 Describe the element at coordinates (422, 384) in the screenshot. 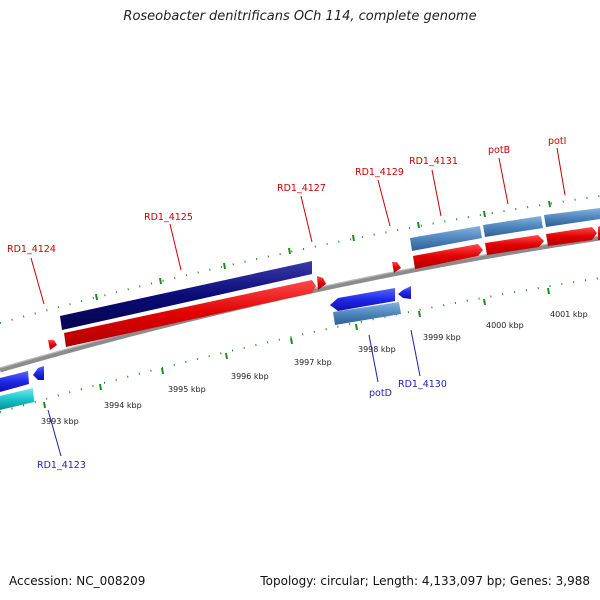

I see `label-rd1-4130: RD1_4130` at that location.